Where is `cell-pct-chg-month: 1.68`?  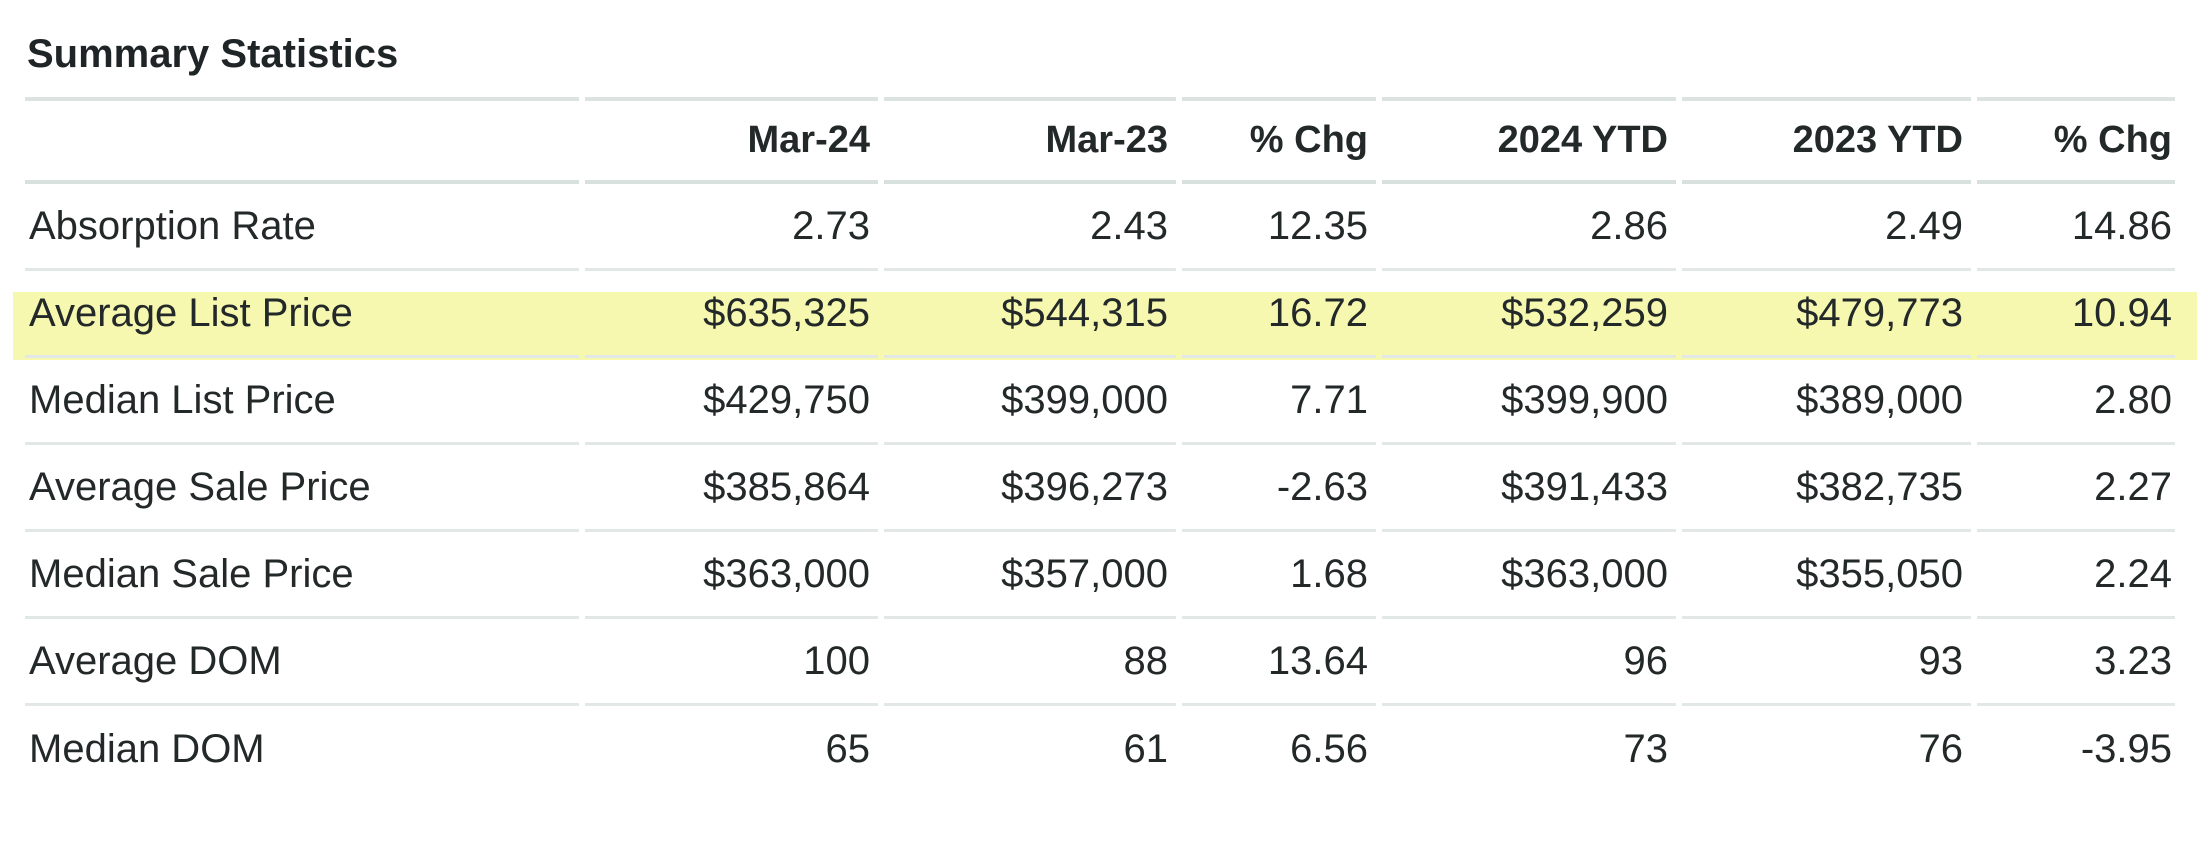 cell-pct-chg-month: 1.68 is located at coordinates (1279, 575).